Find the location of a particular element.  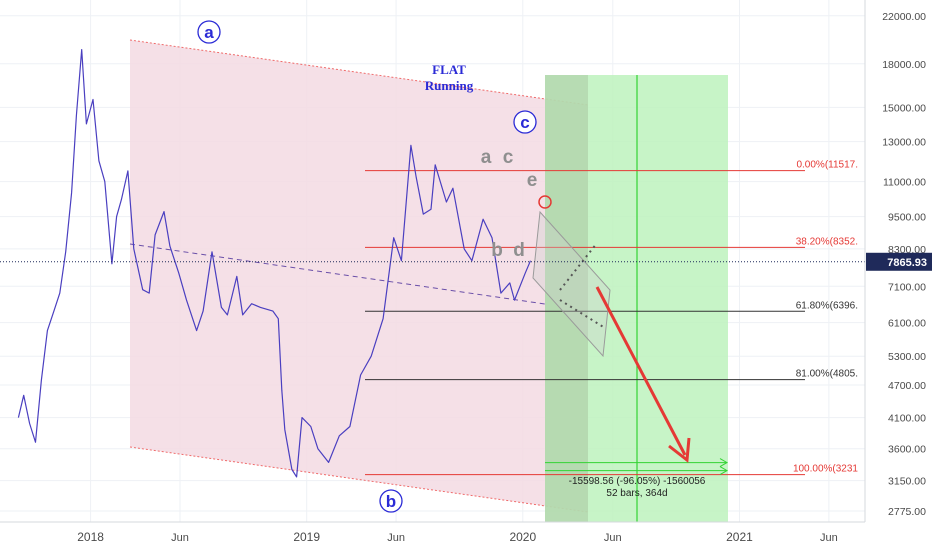

x-tick-label: 2018 is located at coordinates (90, 537).